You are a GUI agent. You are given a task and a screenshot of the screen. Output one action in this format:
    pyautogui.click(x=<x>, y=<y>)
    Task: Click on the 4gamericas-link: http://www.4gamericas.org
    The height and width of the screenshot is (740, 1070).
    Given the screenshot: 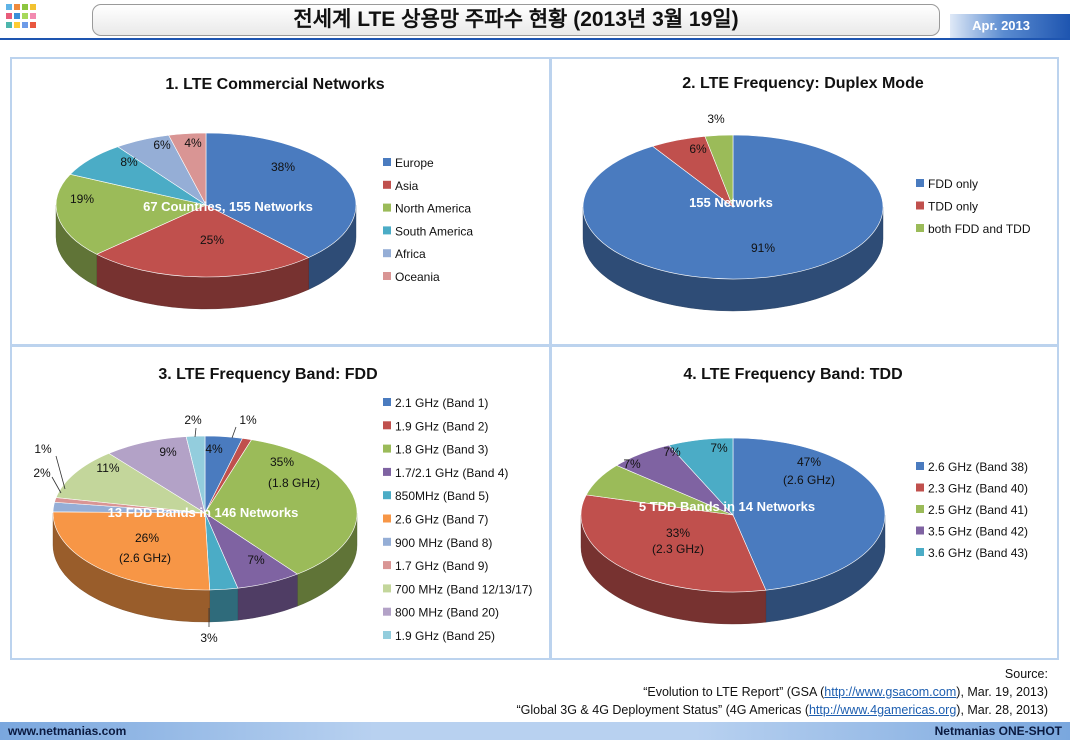 What is the action you would take?
    pyautogui.click(x=882, y=710)
    